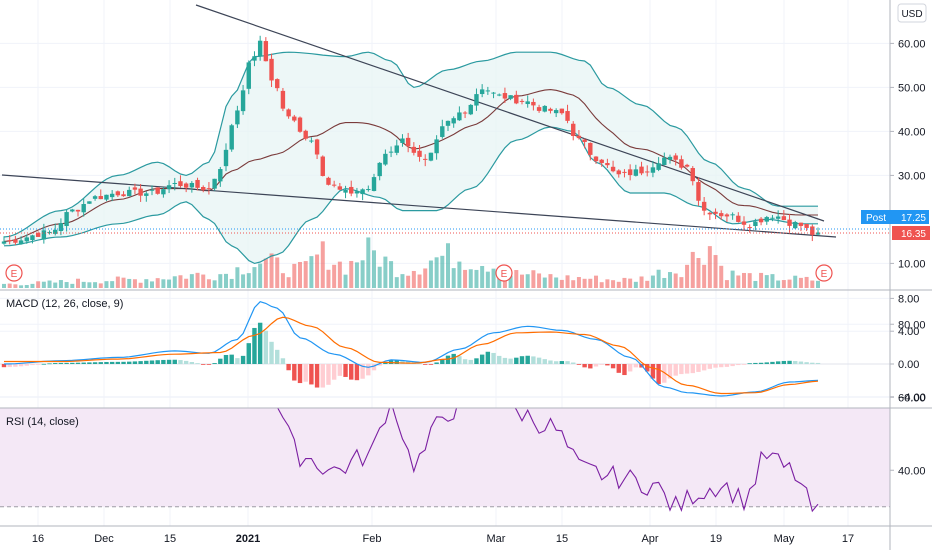 Image resolution: width=932 pixels, height=555 pixels. What do you see at coordinates (908, 348) in the screenshot?
I see `macd-axis: 8.00 4.00 0.00 −4.00` at bounding box center [908, 348].